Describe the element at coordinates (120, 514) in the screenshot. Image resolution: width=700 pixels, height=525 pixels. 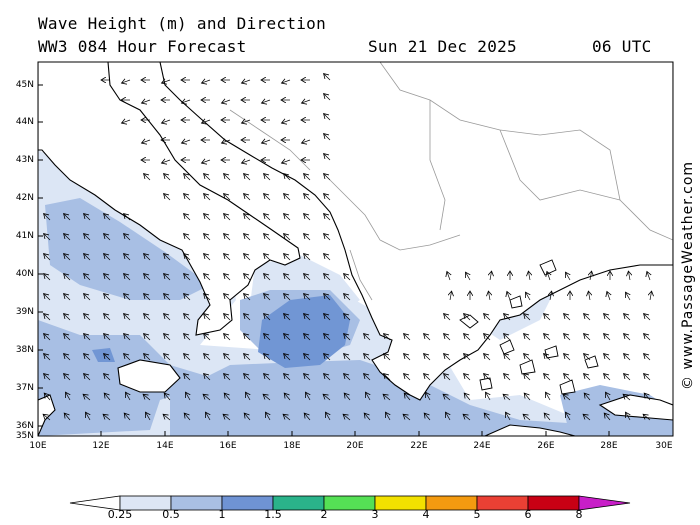
I see `legend-label: 0.25` at that location.